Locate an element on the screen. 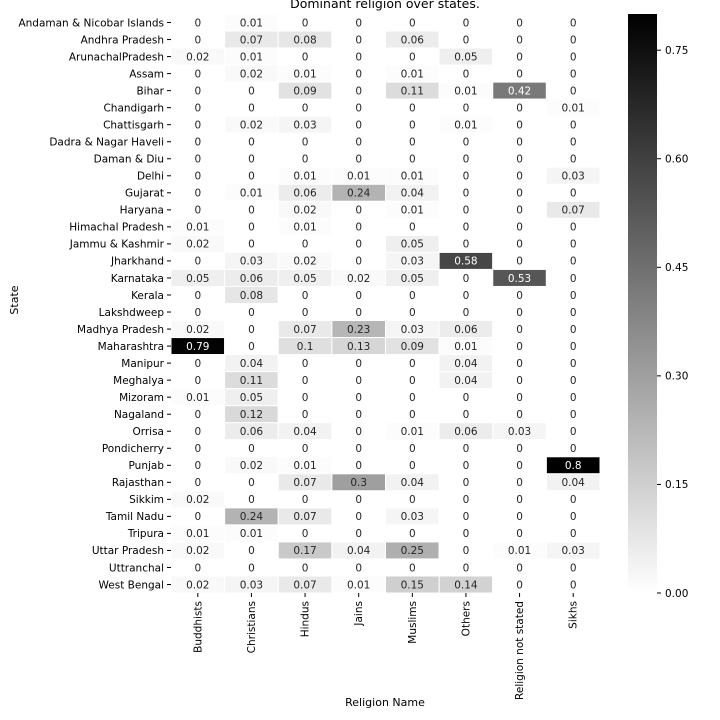 This screenshot has height=720, width=720. state-label: Haryana is located at coordinates (142, 211).